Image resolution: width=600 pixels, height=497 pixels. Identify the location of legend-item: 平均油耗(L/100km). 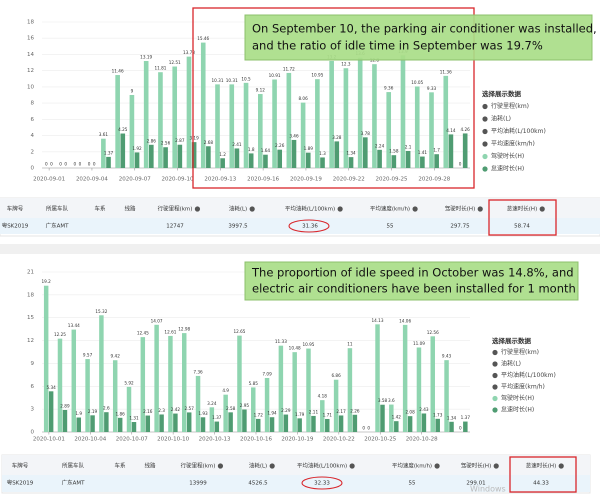
(528, 375).